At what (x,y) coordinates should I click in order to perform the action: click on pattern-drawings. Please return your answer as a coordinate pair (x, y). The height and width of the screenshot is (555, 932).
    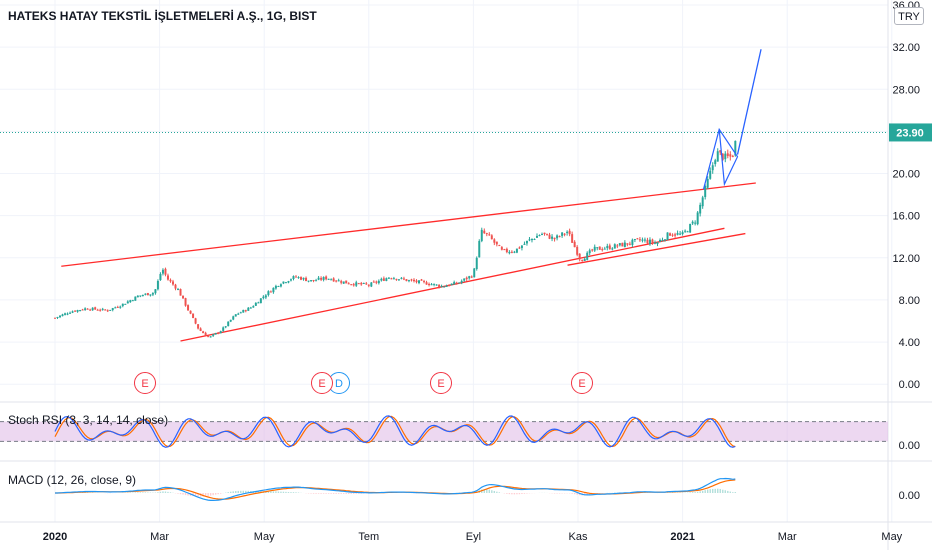
    Looking at the image, I should click on (732, 119).